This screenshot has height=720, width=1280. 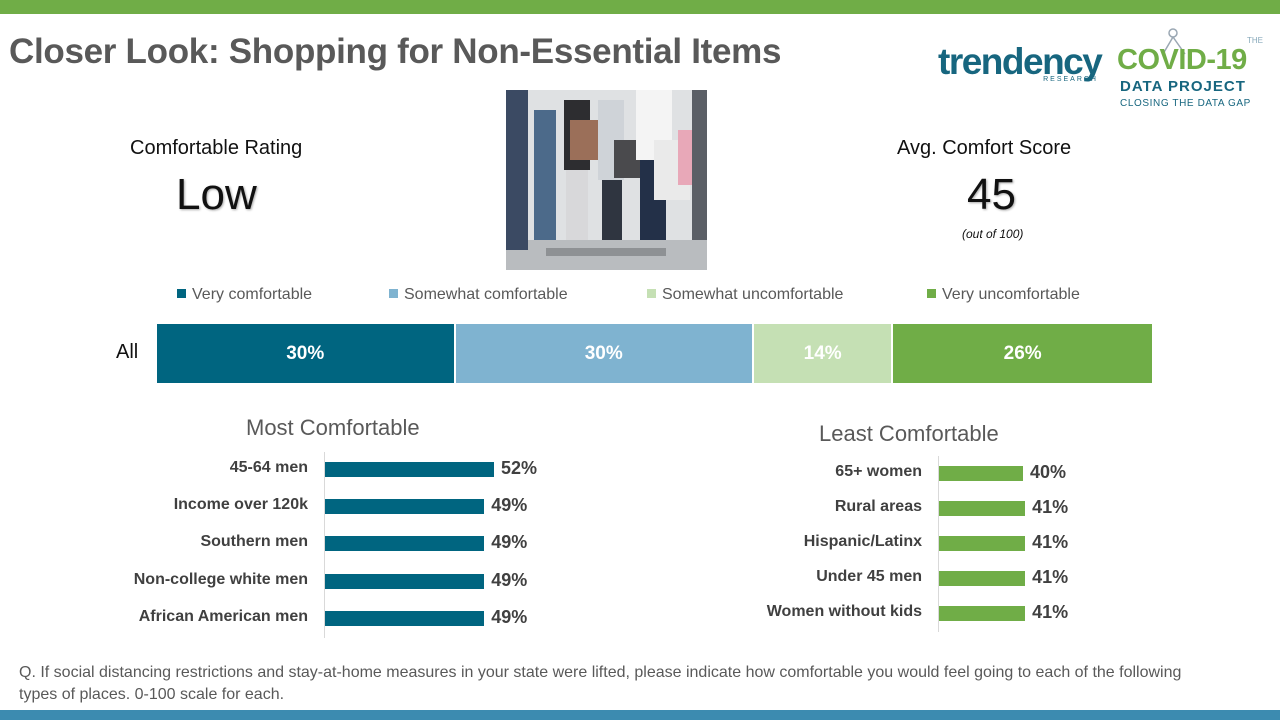 What do you see at coordinates (220, 579) in the screenshot?
I see `most-comfortable-category-label: Non-college white men` at bounding box center [220, 579].